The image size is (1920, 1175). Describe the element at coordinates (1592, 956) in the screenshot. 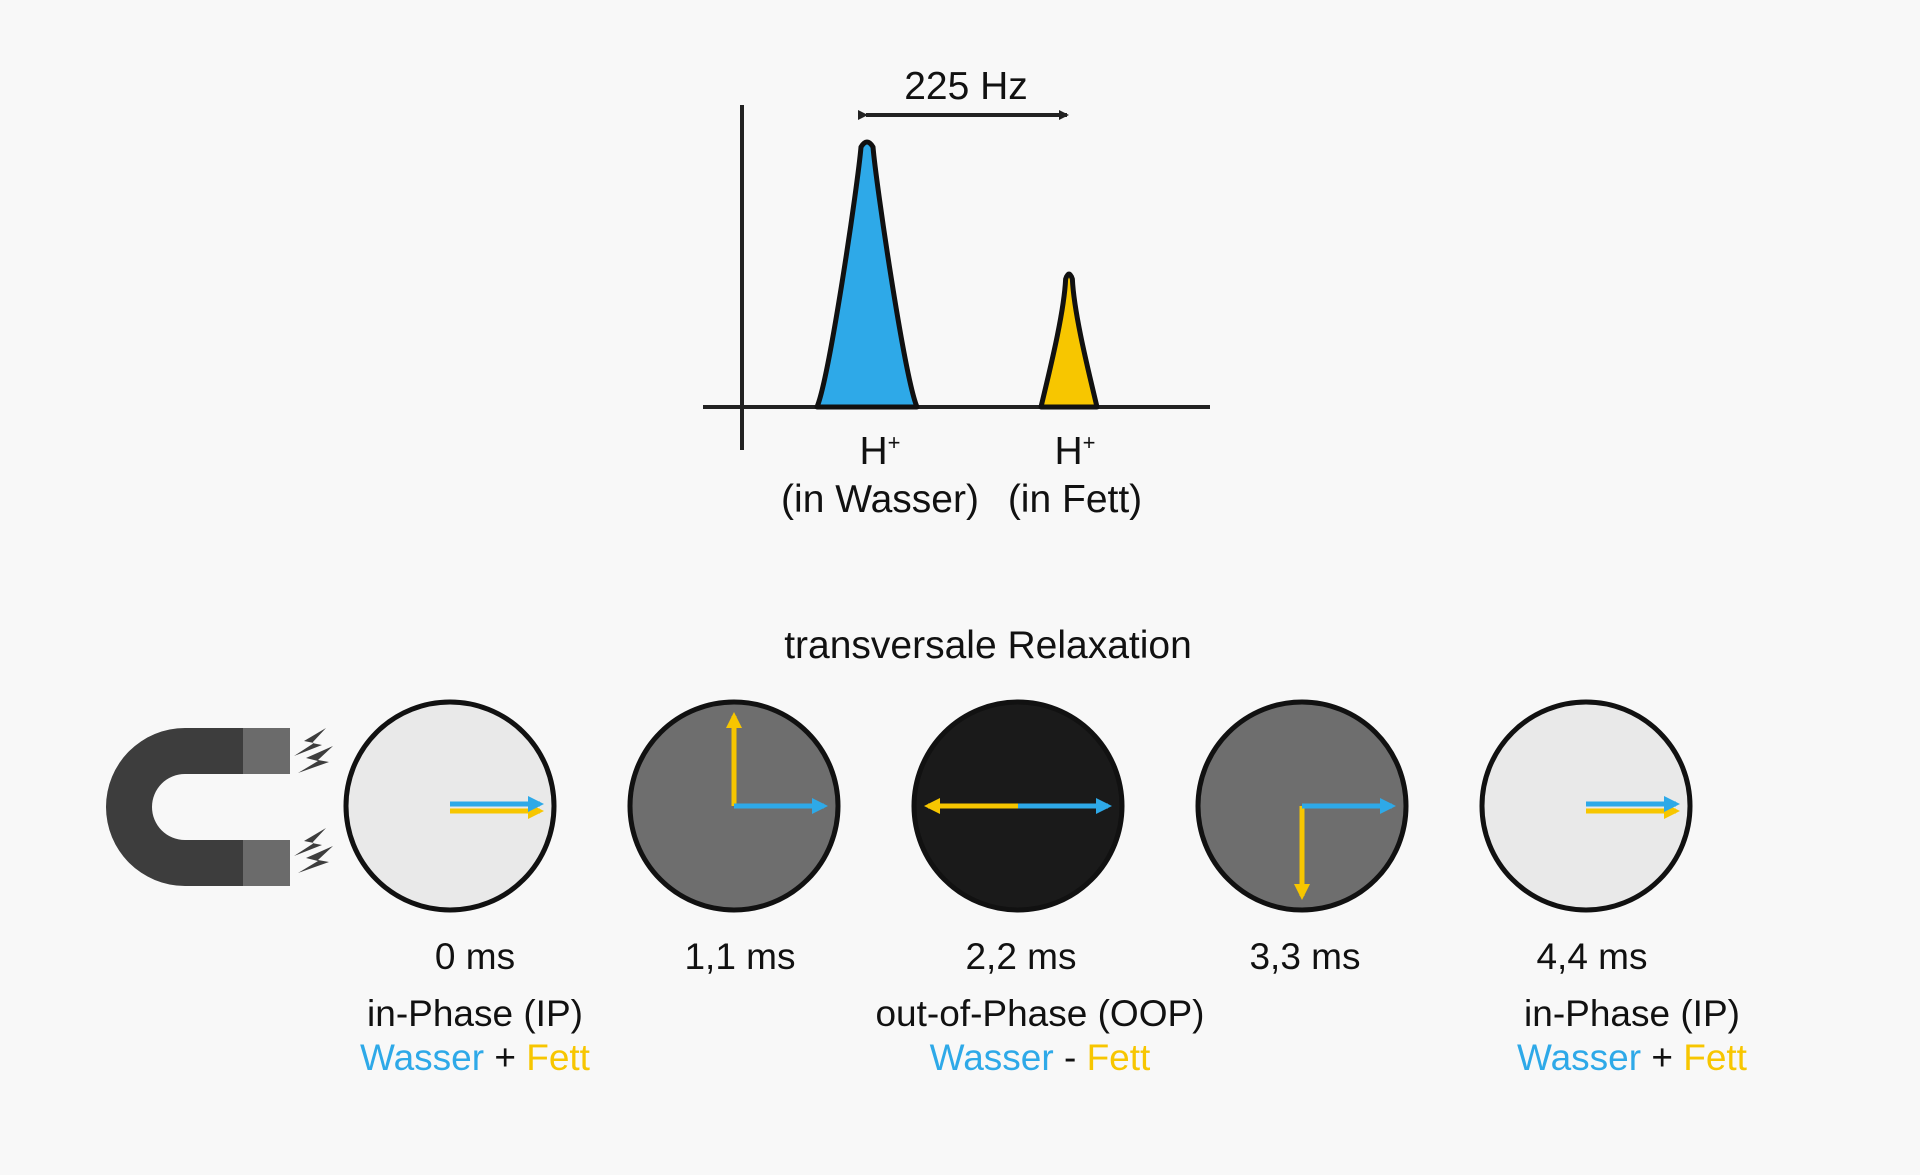

I see `timepoint-time: 4,4 ms` at that location.